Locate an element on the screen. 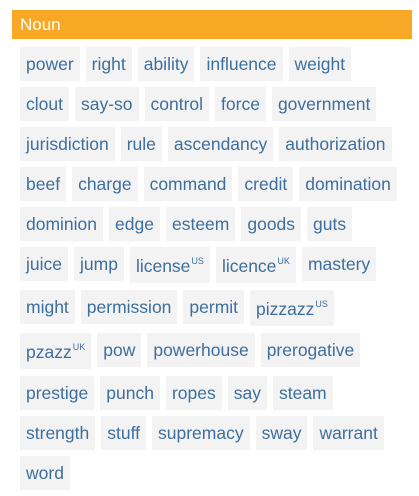 This screenshot has width=419, height=496. word-text: prerogative is located at coordinates (310, 350).